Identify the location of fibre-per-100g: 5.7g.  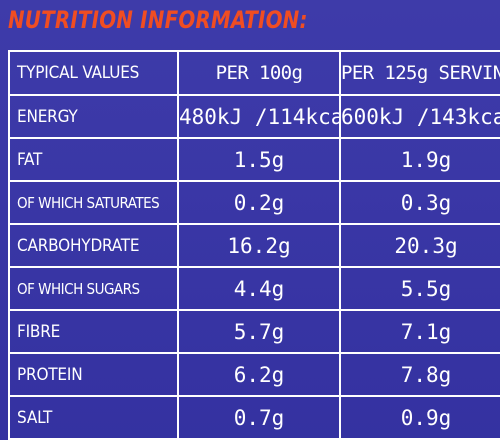
(259, 331).